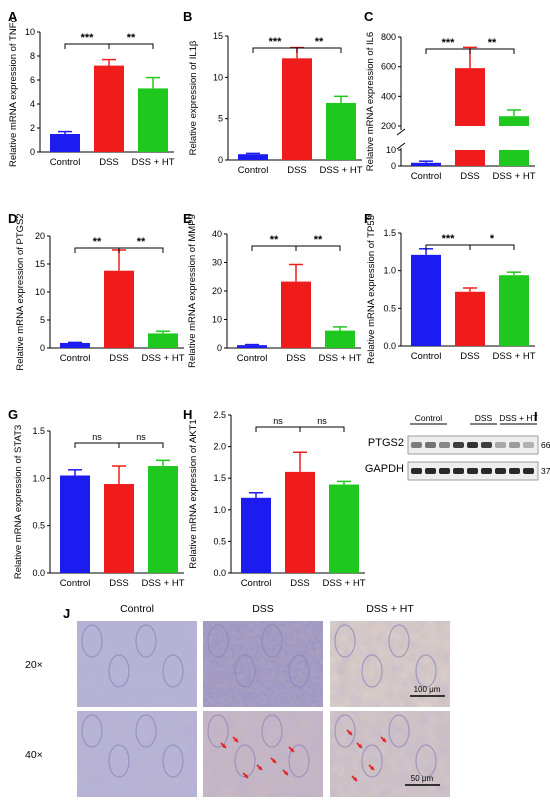  Describe the element at coordinates (187, 218) in the screenshot. I see `panel-letter: E` at that location.